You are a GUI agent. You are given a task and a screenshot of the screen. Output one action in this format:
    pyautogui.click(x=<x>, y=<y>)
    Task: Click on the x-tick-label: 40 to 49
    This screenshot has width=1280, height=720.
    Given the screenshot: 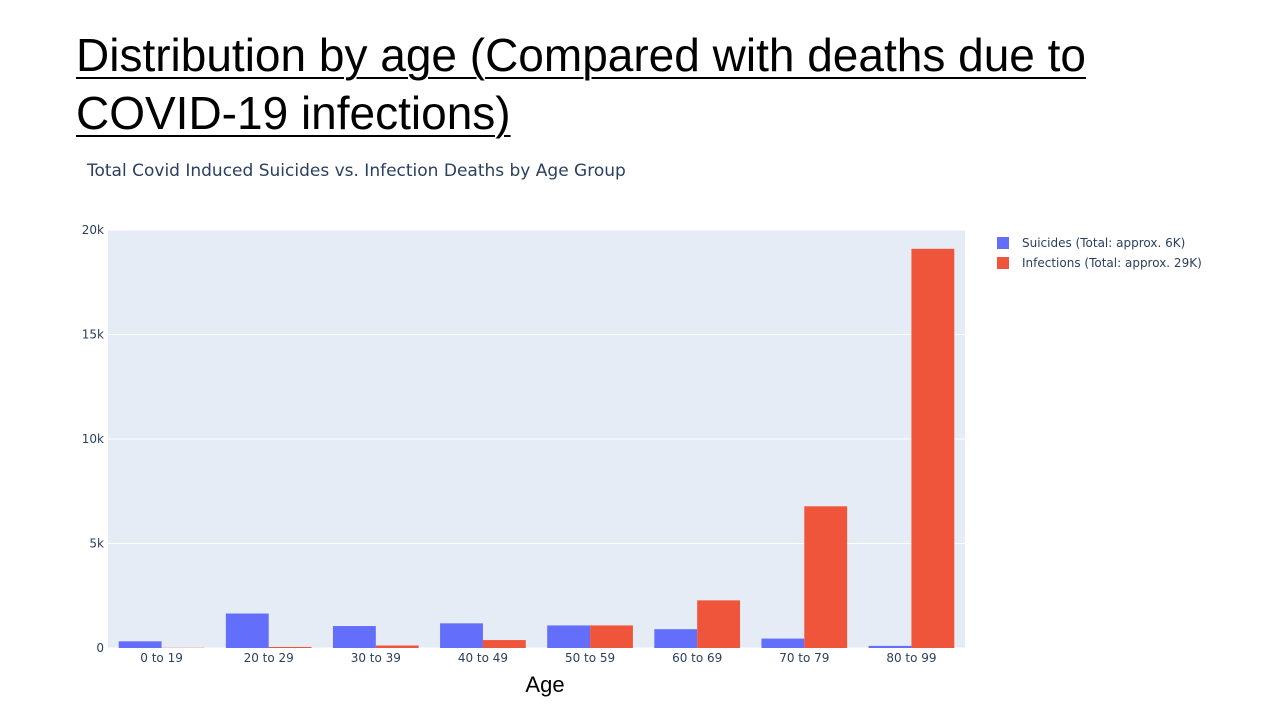 What is the action you would take?
    pyautogui.click(x=483, y=658)
    